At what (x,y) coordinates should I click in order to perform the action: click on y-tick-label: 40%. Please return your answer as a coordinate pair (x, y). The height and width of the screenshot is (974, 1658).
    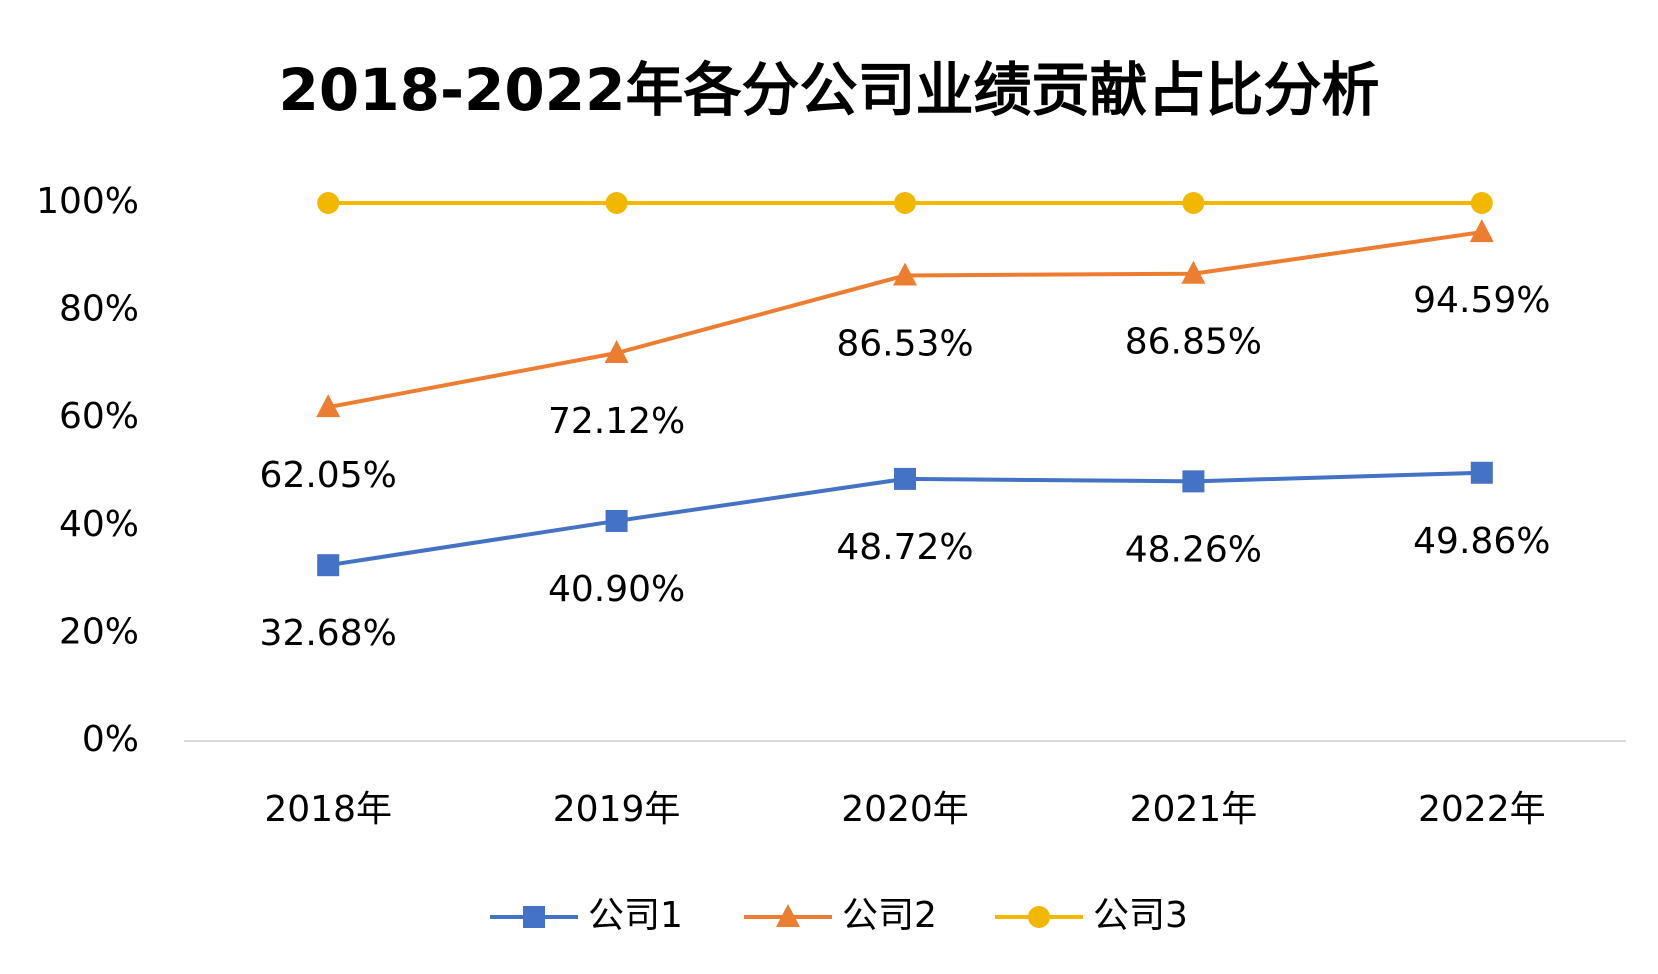
    Looking at the image, I should click on (99, 524).